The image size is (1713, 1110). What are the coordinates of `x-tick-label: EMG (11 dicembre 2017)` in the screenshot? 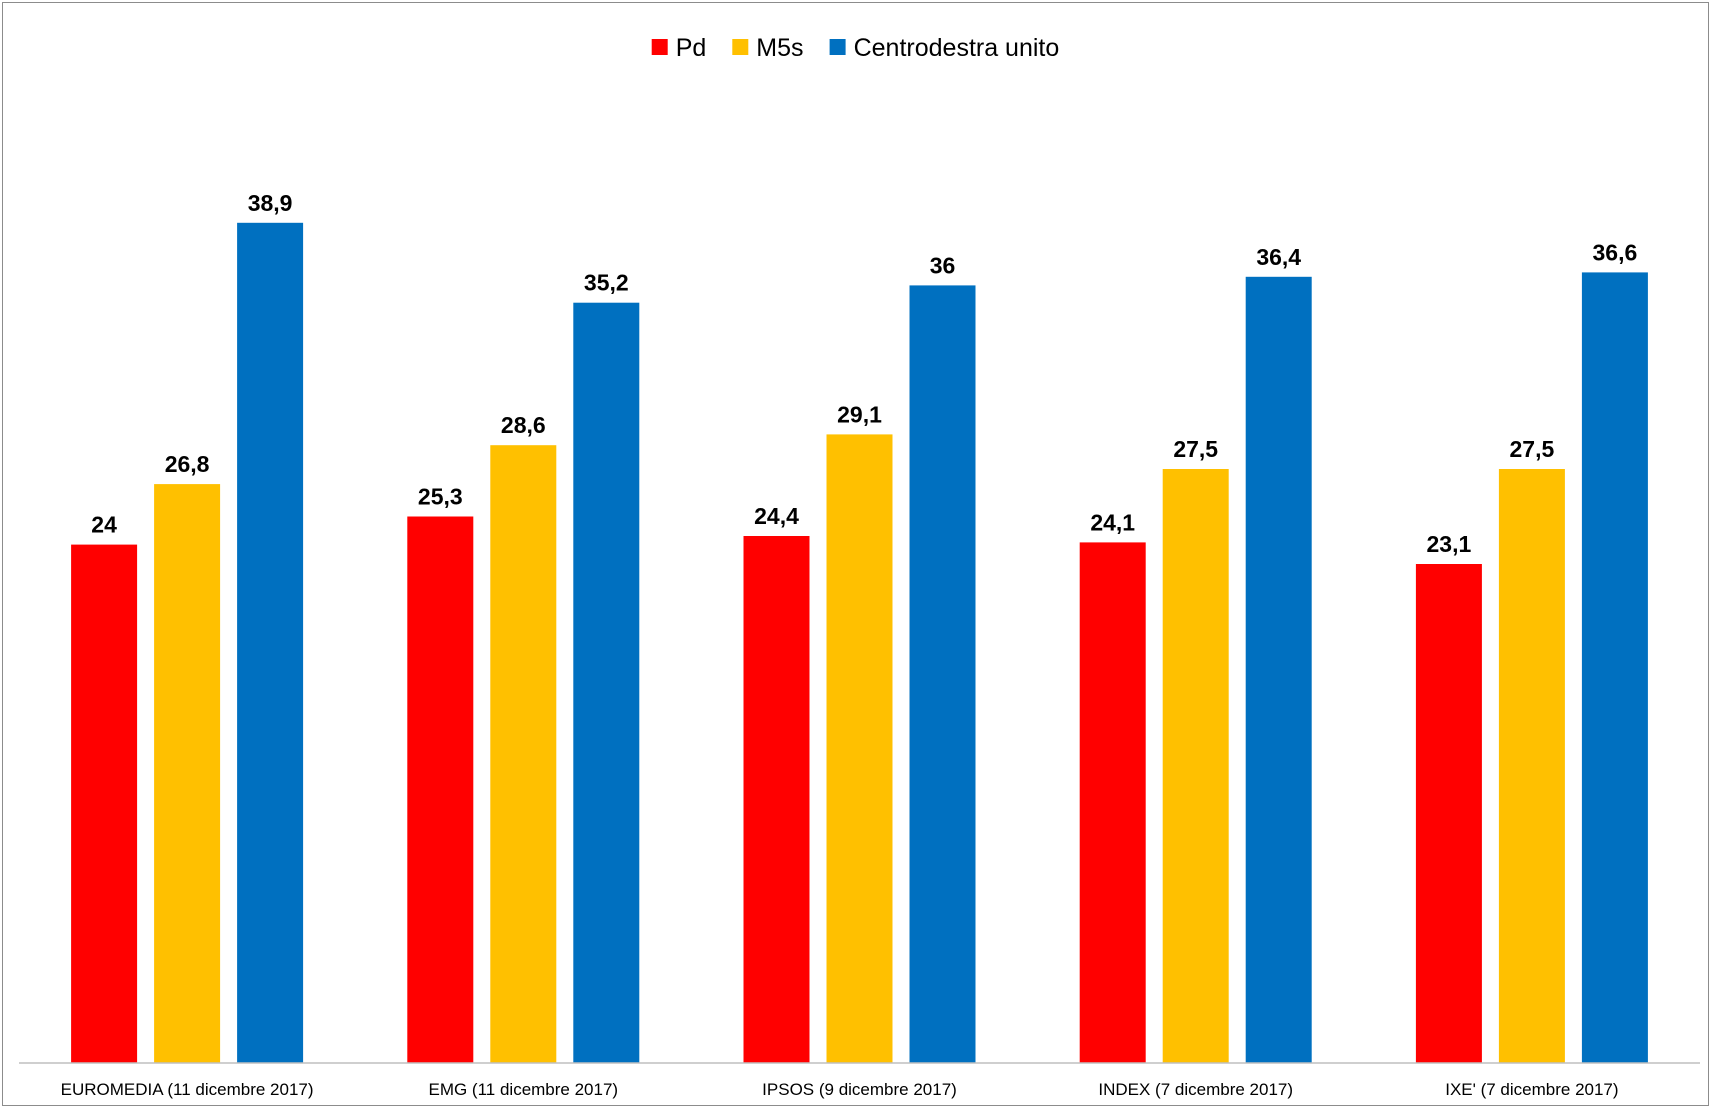 It's located at (523, 1089).